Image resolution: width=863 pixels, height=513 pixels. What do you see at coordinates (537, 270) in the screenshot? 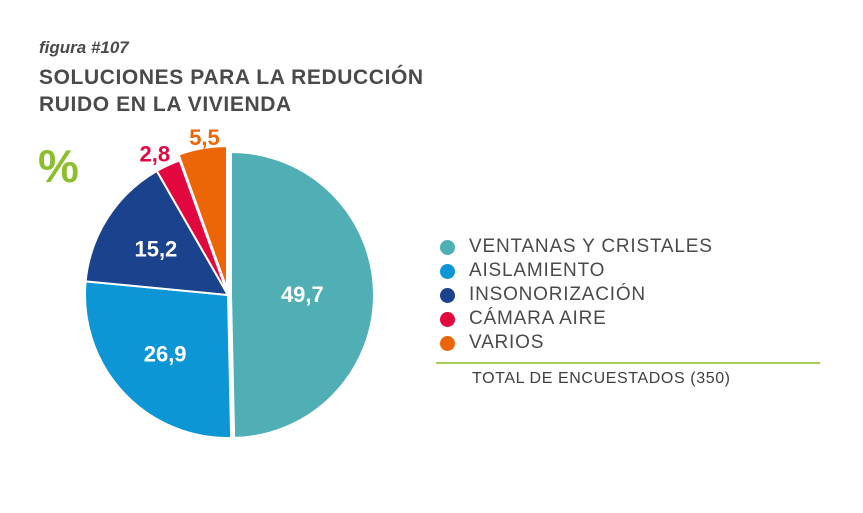
I see `legend-label: AISLAMIENTO` at bounding box center [537, 270].